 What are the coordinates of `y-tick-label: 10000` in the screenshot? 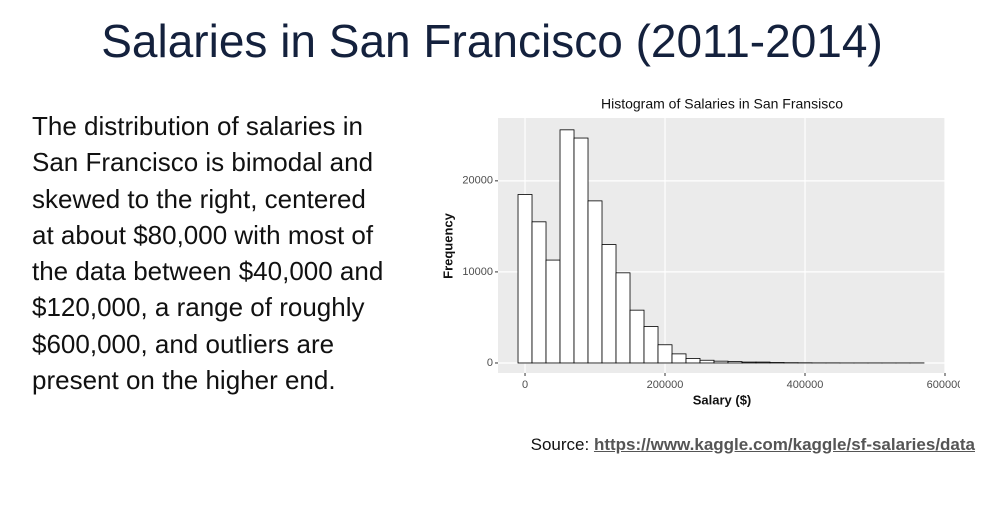 It's located at (477, 272).